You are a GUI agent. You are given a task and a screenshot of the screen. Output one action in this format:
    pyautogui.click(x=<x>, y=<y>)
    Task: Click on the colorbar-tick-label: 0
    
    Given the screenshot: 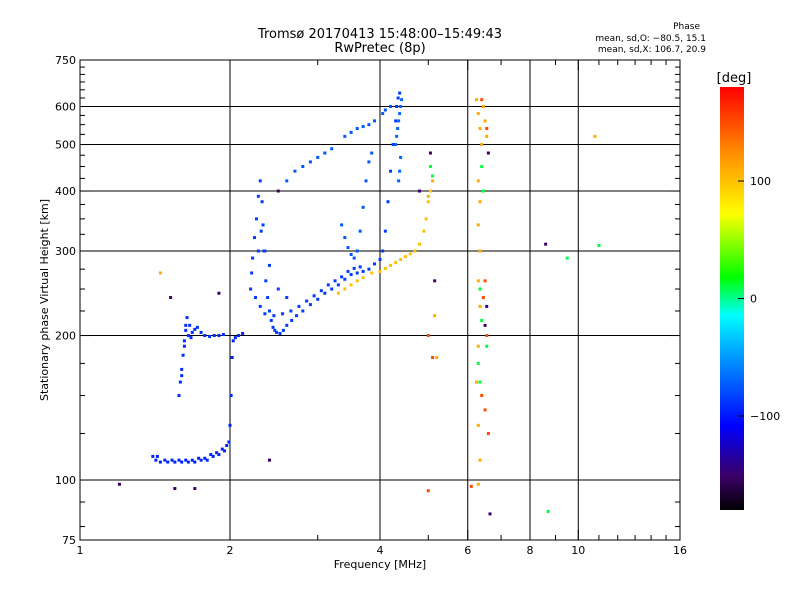 What is the action you would take?
    pyautogui.click(x=753, y=299)
    